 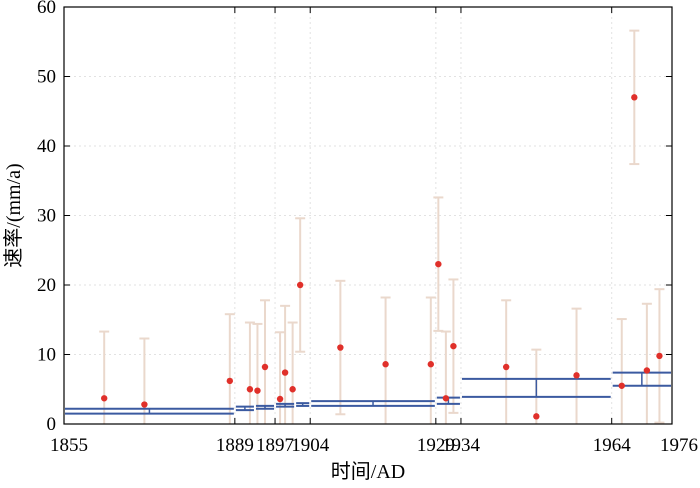 What do you see at coordinates (46, 9) in the screenshot?
I see `y-tick-label: 60` at bounding box center [46, 9].